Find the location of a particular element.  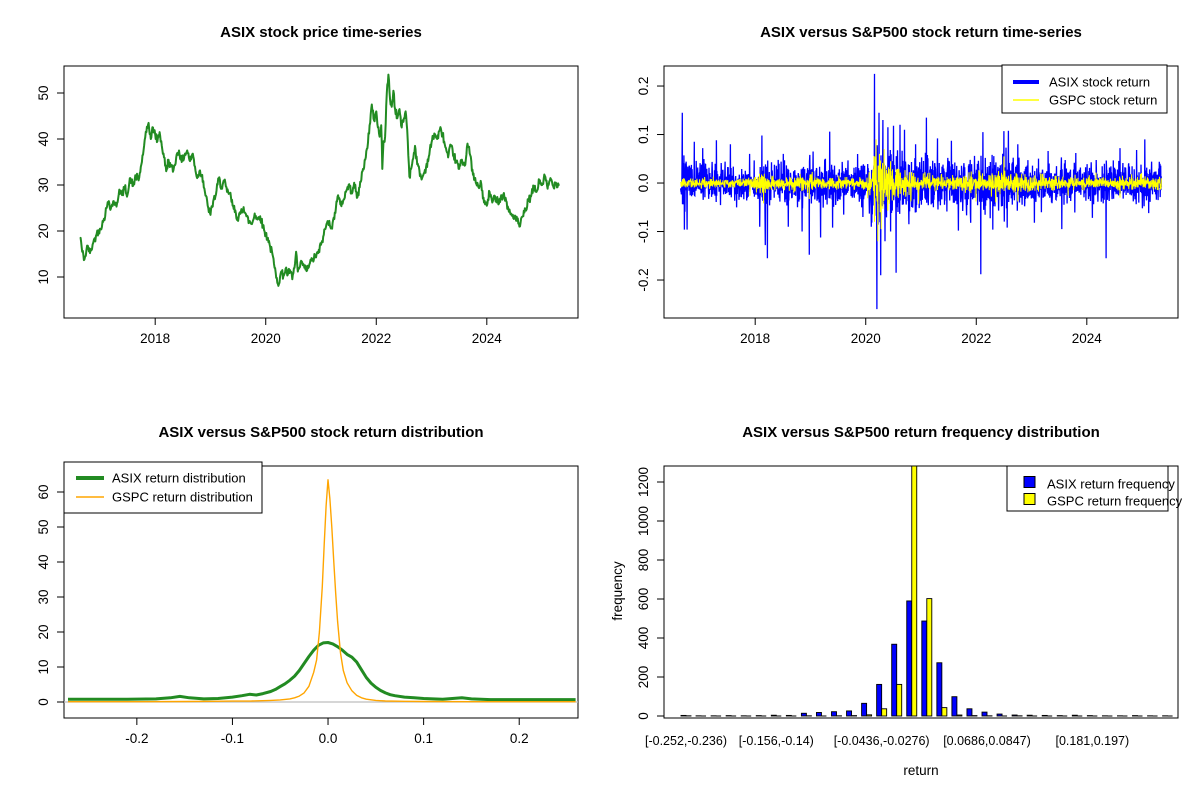

y-tick-label: 1200 is located at coordinates (643, 482).